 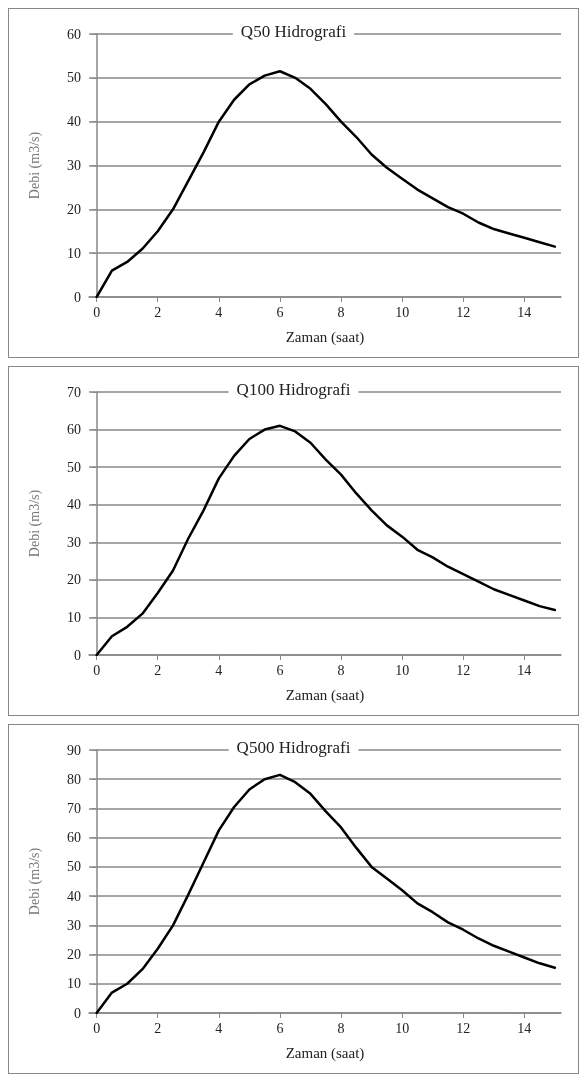 What do you see at coordinates (74, 779) in the screenshot?
I see `y-tick-label: 80` at bounding box center [74, 779].